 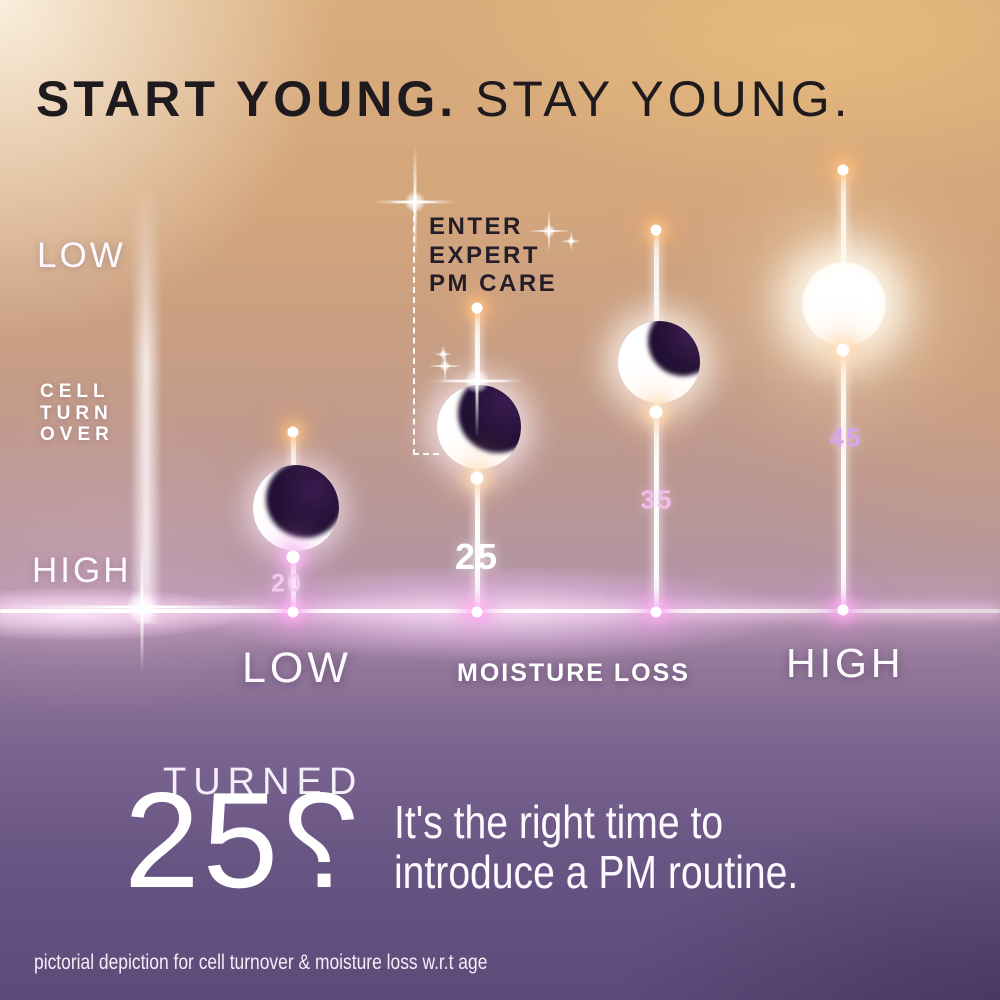 What do you see at coordinates (247, 99) in the screenshot?
I see `title-strong: START YOUNG.` at bounding box center [247, 99].